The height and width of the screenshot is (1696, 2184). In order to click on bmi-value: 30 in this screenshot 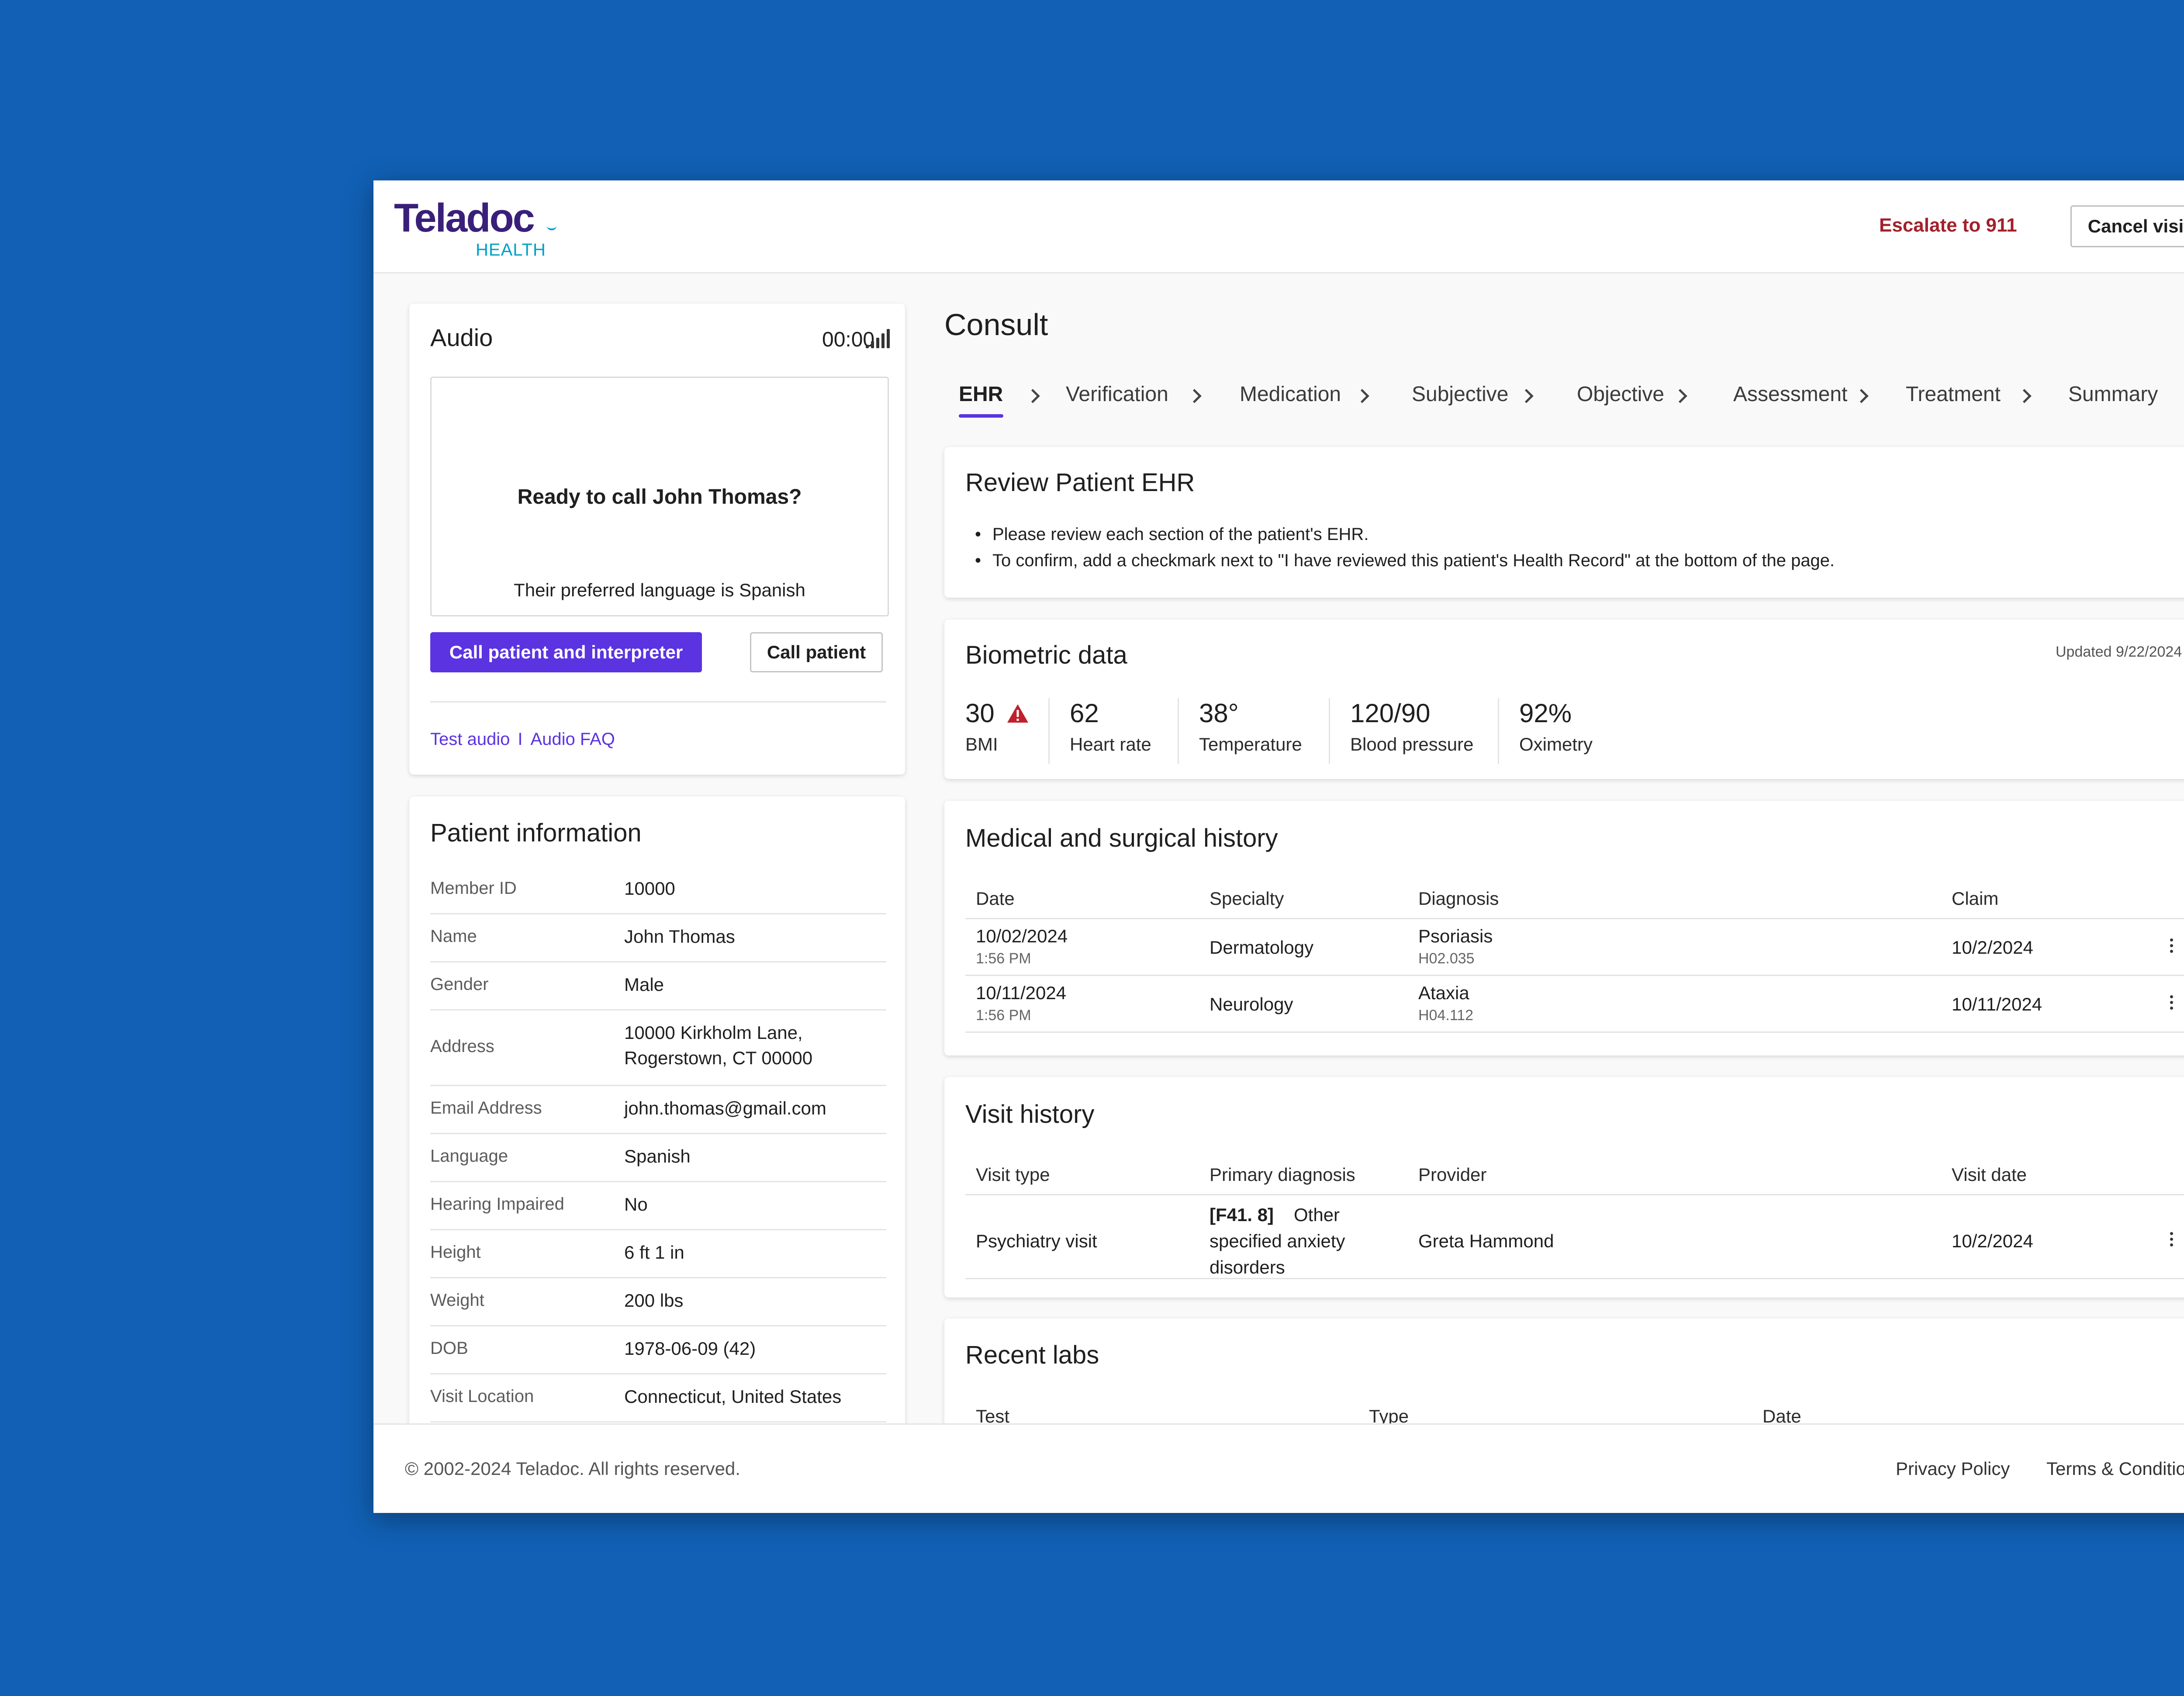, I will do `click(980, 713)`.